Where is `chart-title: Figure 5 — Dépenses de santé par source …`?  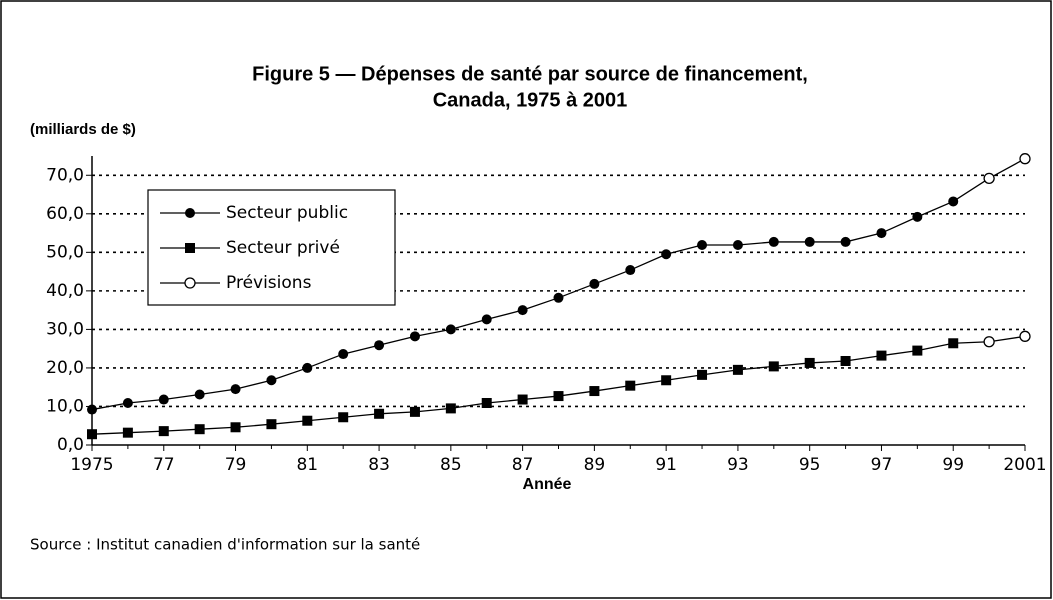 chart-title: Figure 5 — Dépenses de santé par source … is located at coordinates (530, 74).